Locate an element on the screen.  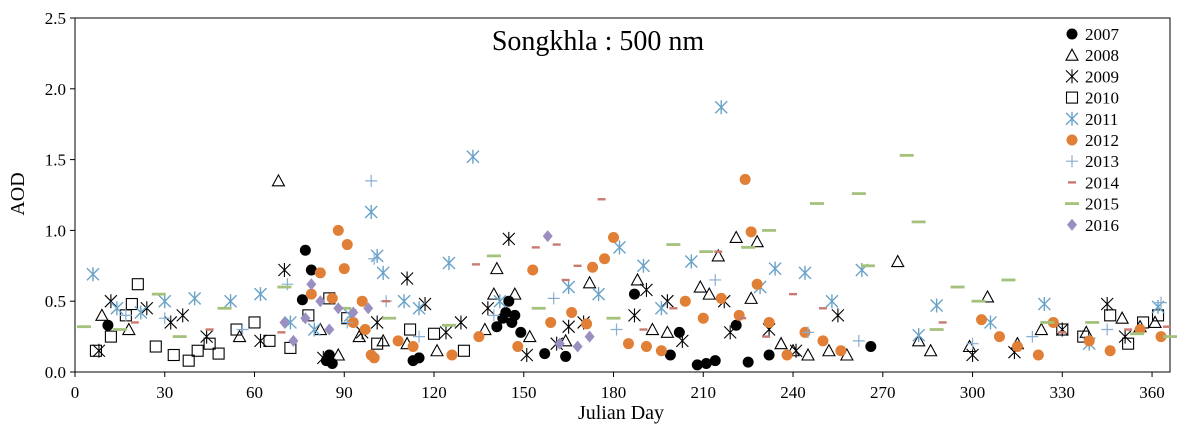
x-tick-label: 60 is located at coordinates (254, 392).